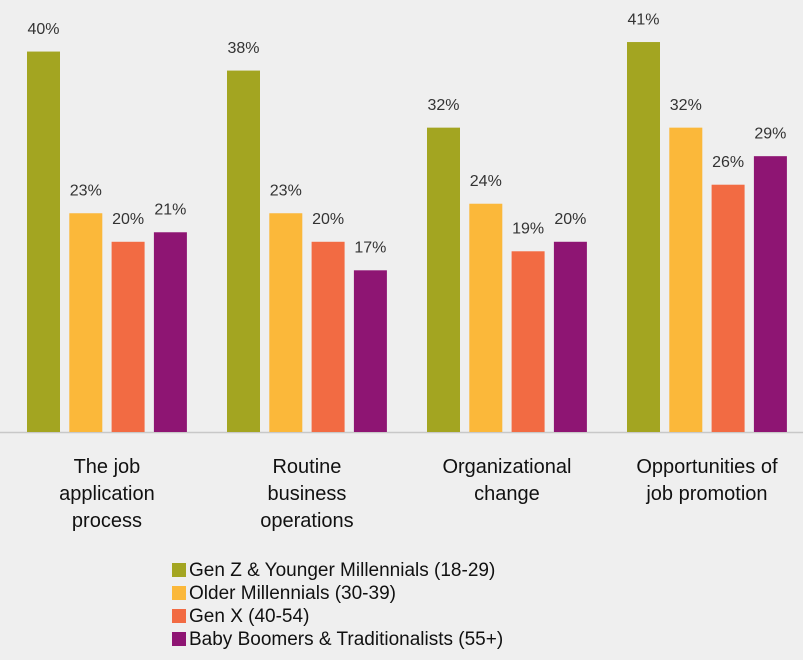  I want to click on x-tick-label: The job application process, so click(107, 494).